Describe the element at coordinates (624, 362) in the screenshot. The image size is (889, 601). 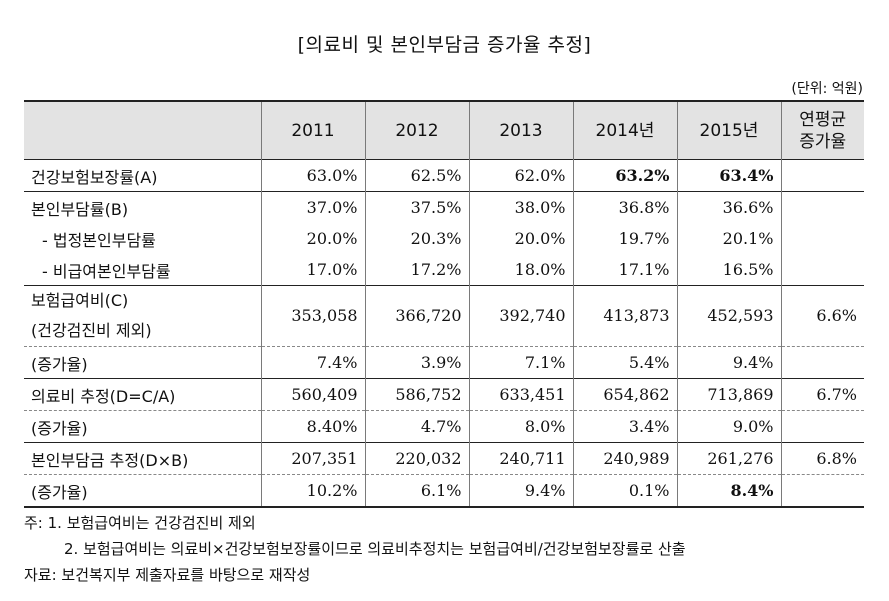
I see `cell: 5.4%` at that location.